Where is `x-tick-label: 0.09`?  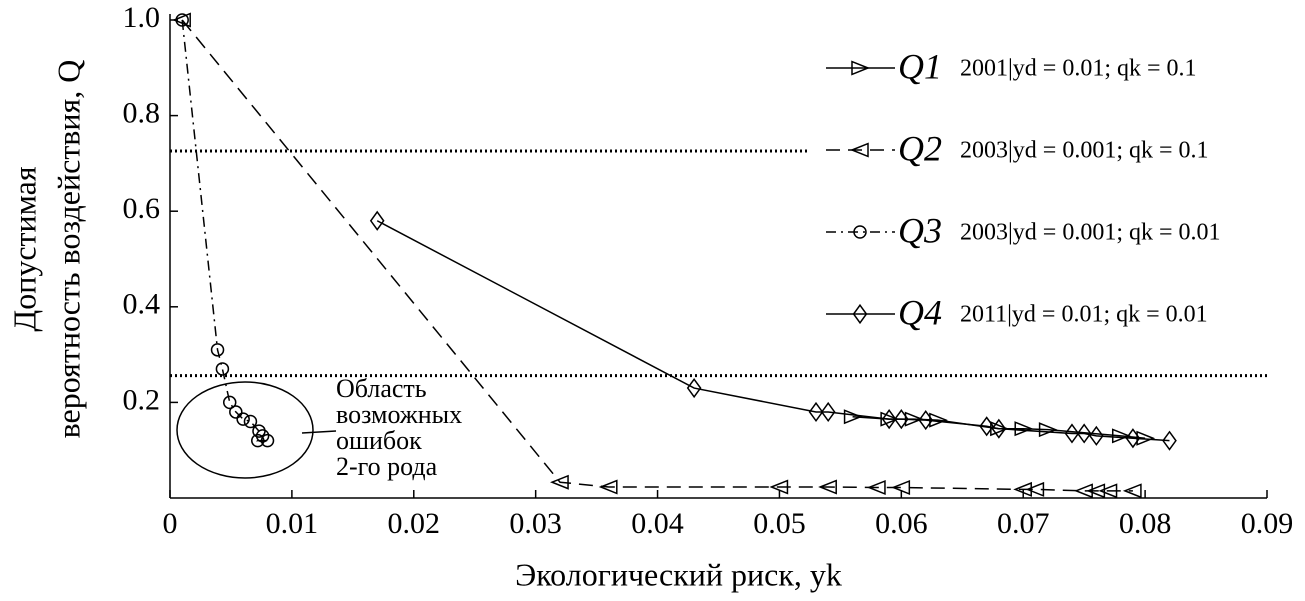
x-tick-label: 0.09 is located at coordinates (1267, 523).